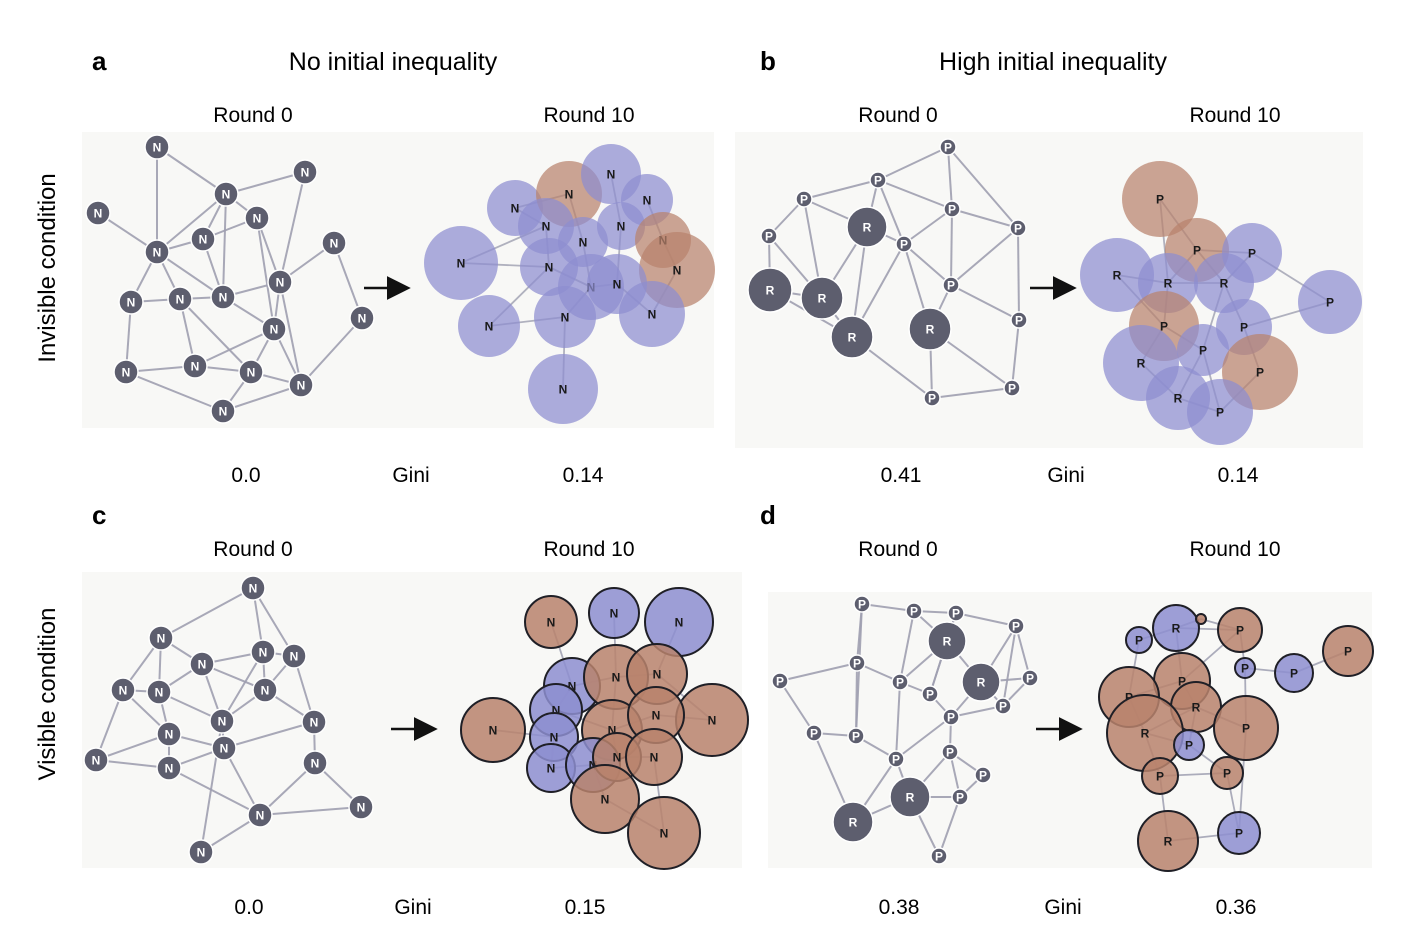 The height and width of the screenshot is (944, 1402). I want to click on panel-c-round0-label: Round 0, so click(252, 549).